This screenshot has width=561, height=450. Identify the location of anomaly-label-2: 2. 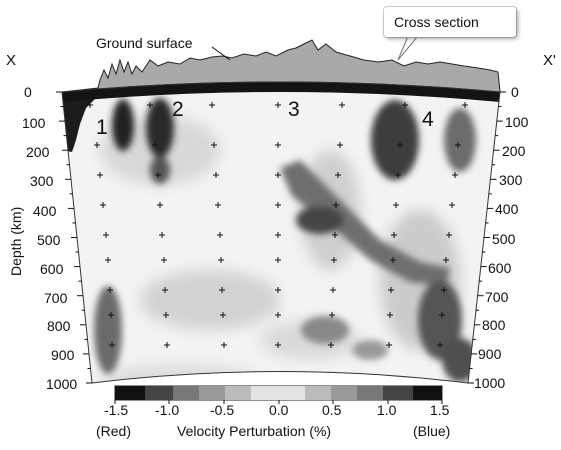
(178, 109).